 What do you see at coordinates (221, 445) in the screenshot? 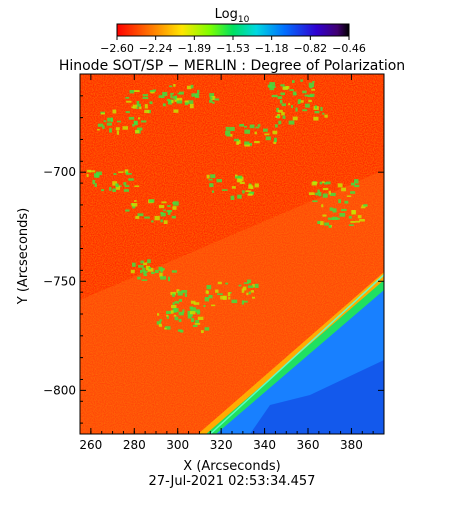
I see `x-tick-label: 320` at bounding box center [221, 445].